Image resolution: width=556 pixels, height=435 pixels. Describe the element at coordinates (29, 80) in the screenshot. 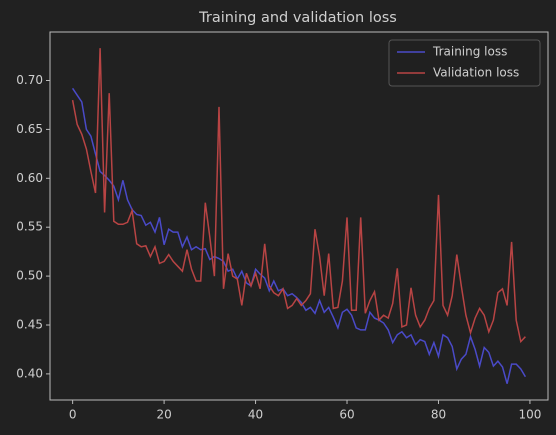

I see `y-tick-label: 0.70` at that location.